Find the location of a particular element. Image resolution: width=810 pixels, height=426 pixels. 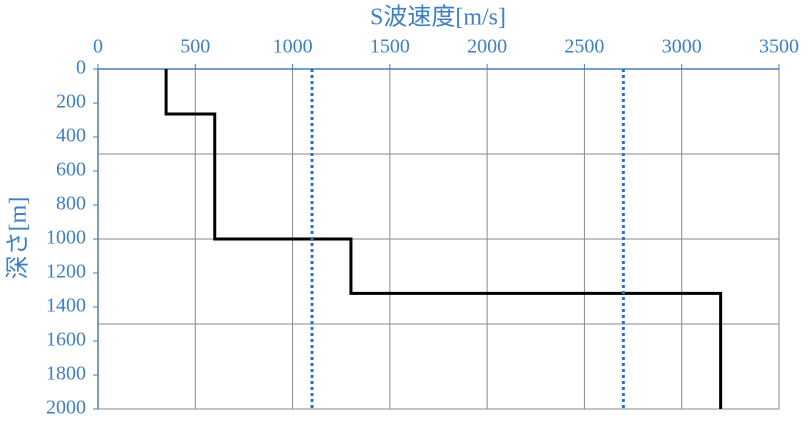

x-tick-label: 500 is located at coordinates (195, 47).